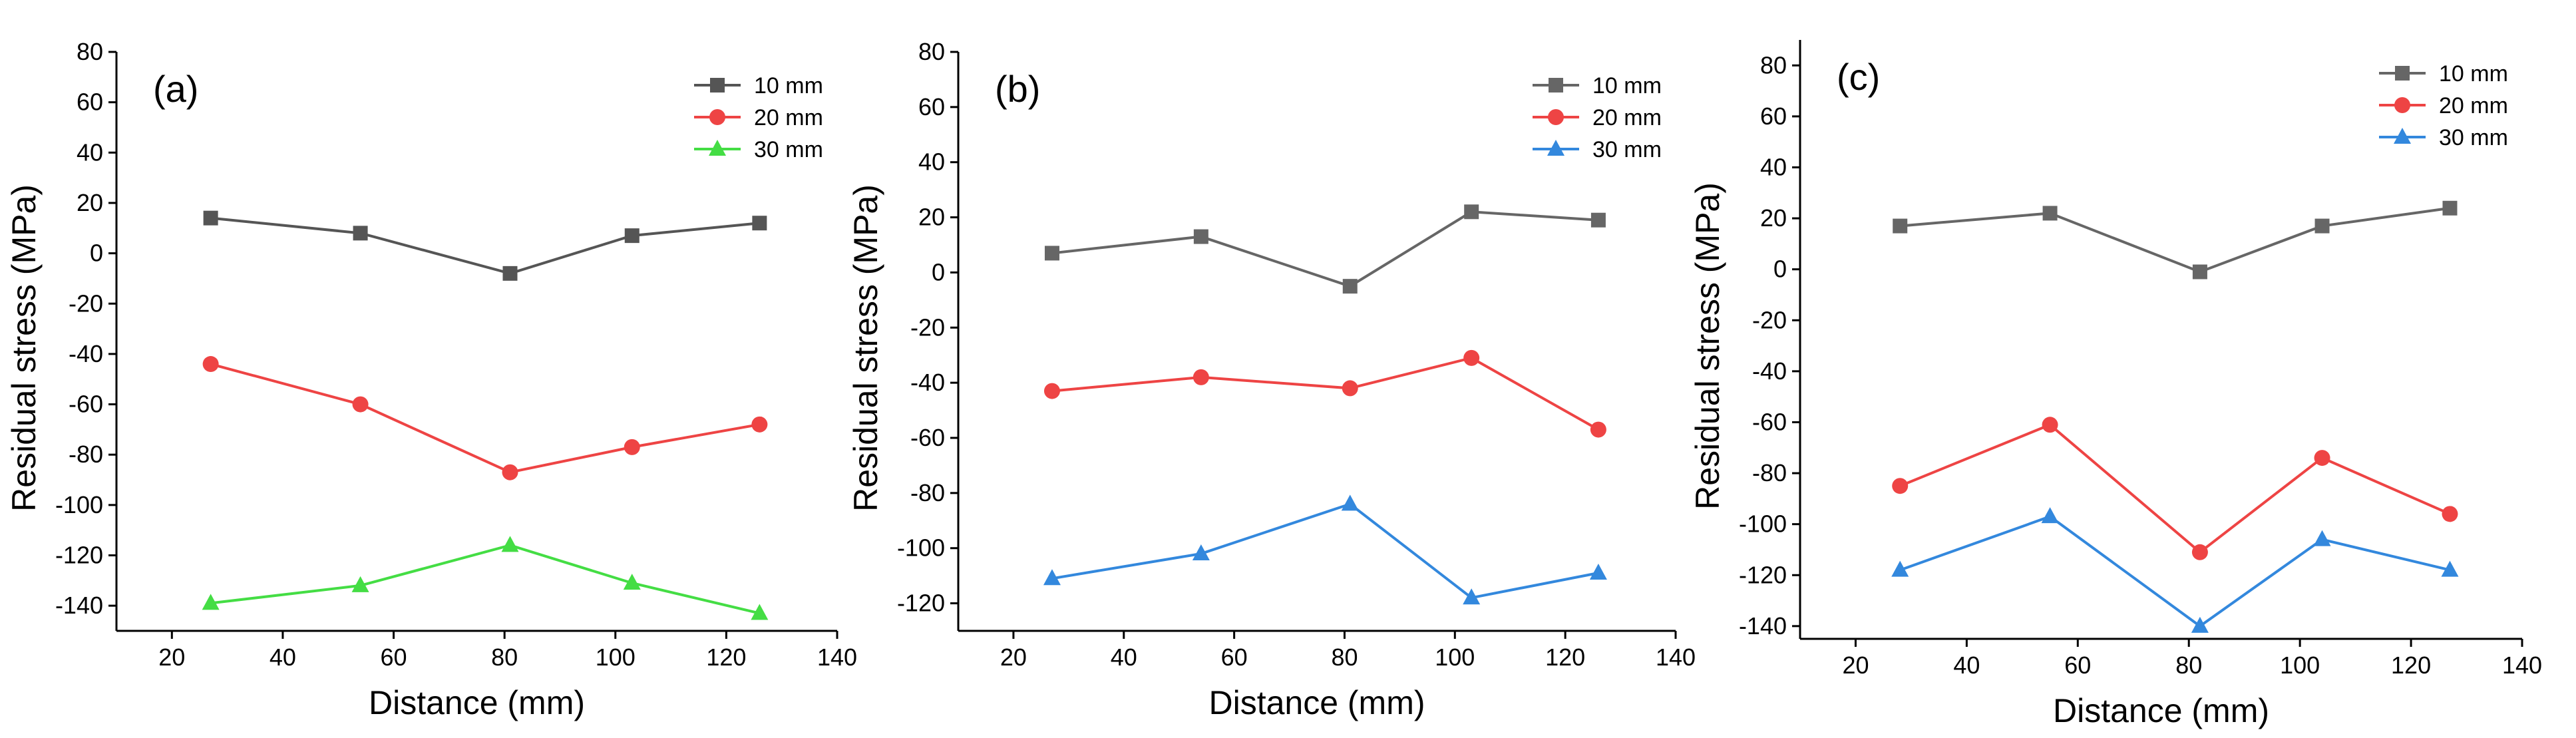 The image size is (2576, 738). I want to click on panel-label: (c), so click(1858, 77).